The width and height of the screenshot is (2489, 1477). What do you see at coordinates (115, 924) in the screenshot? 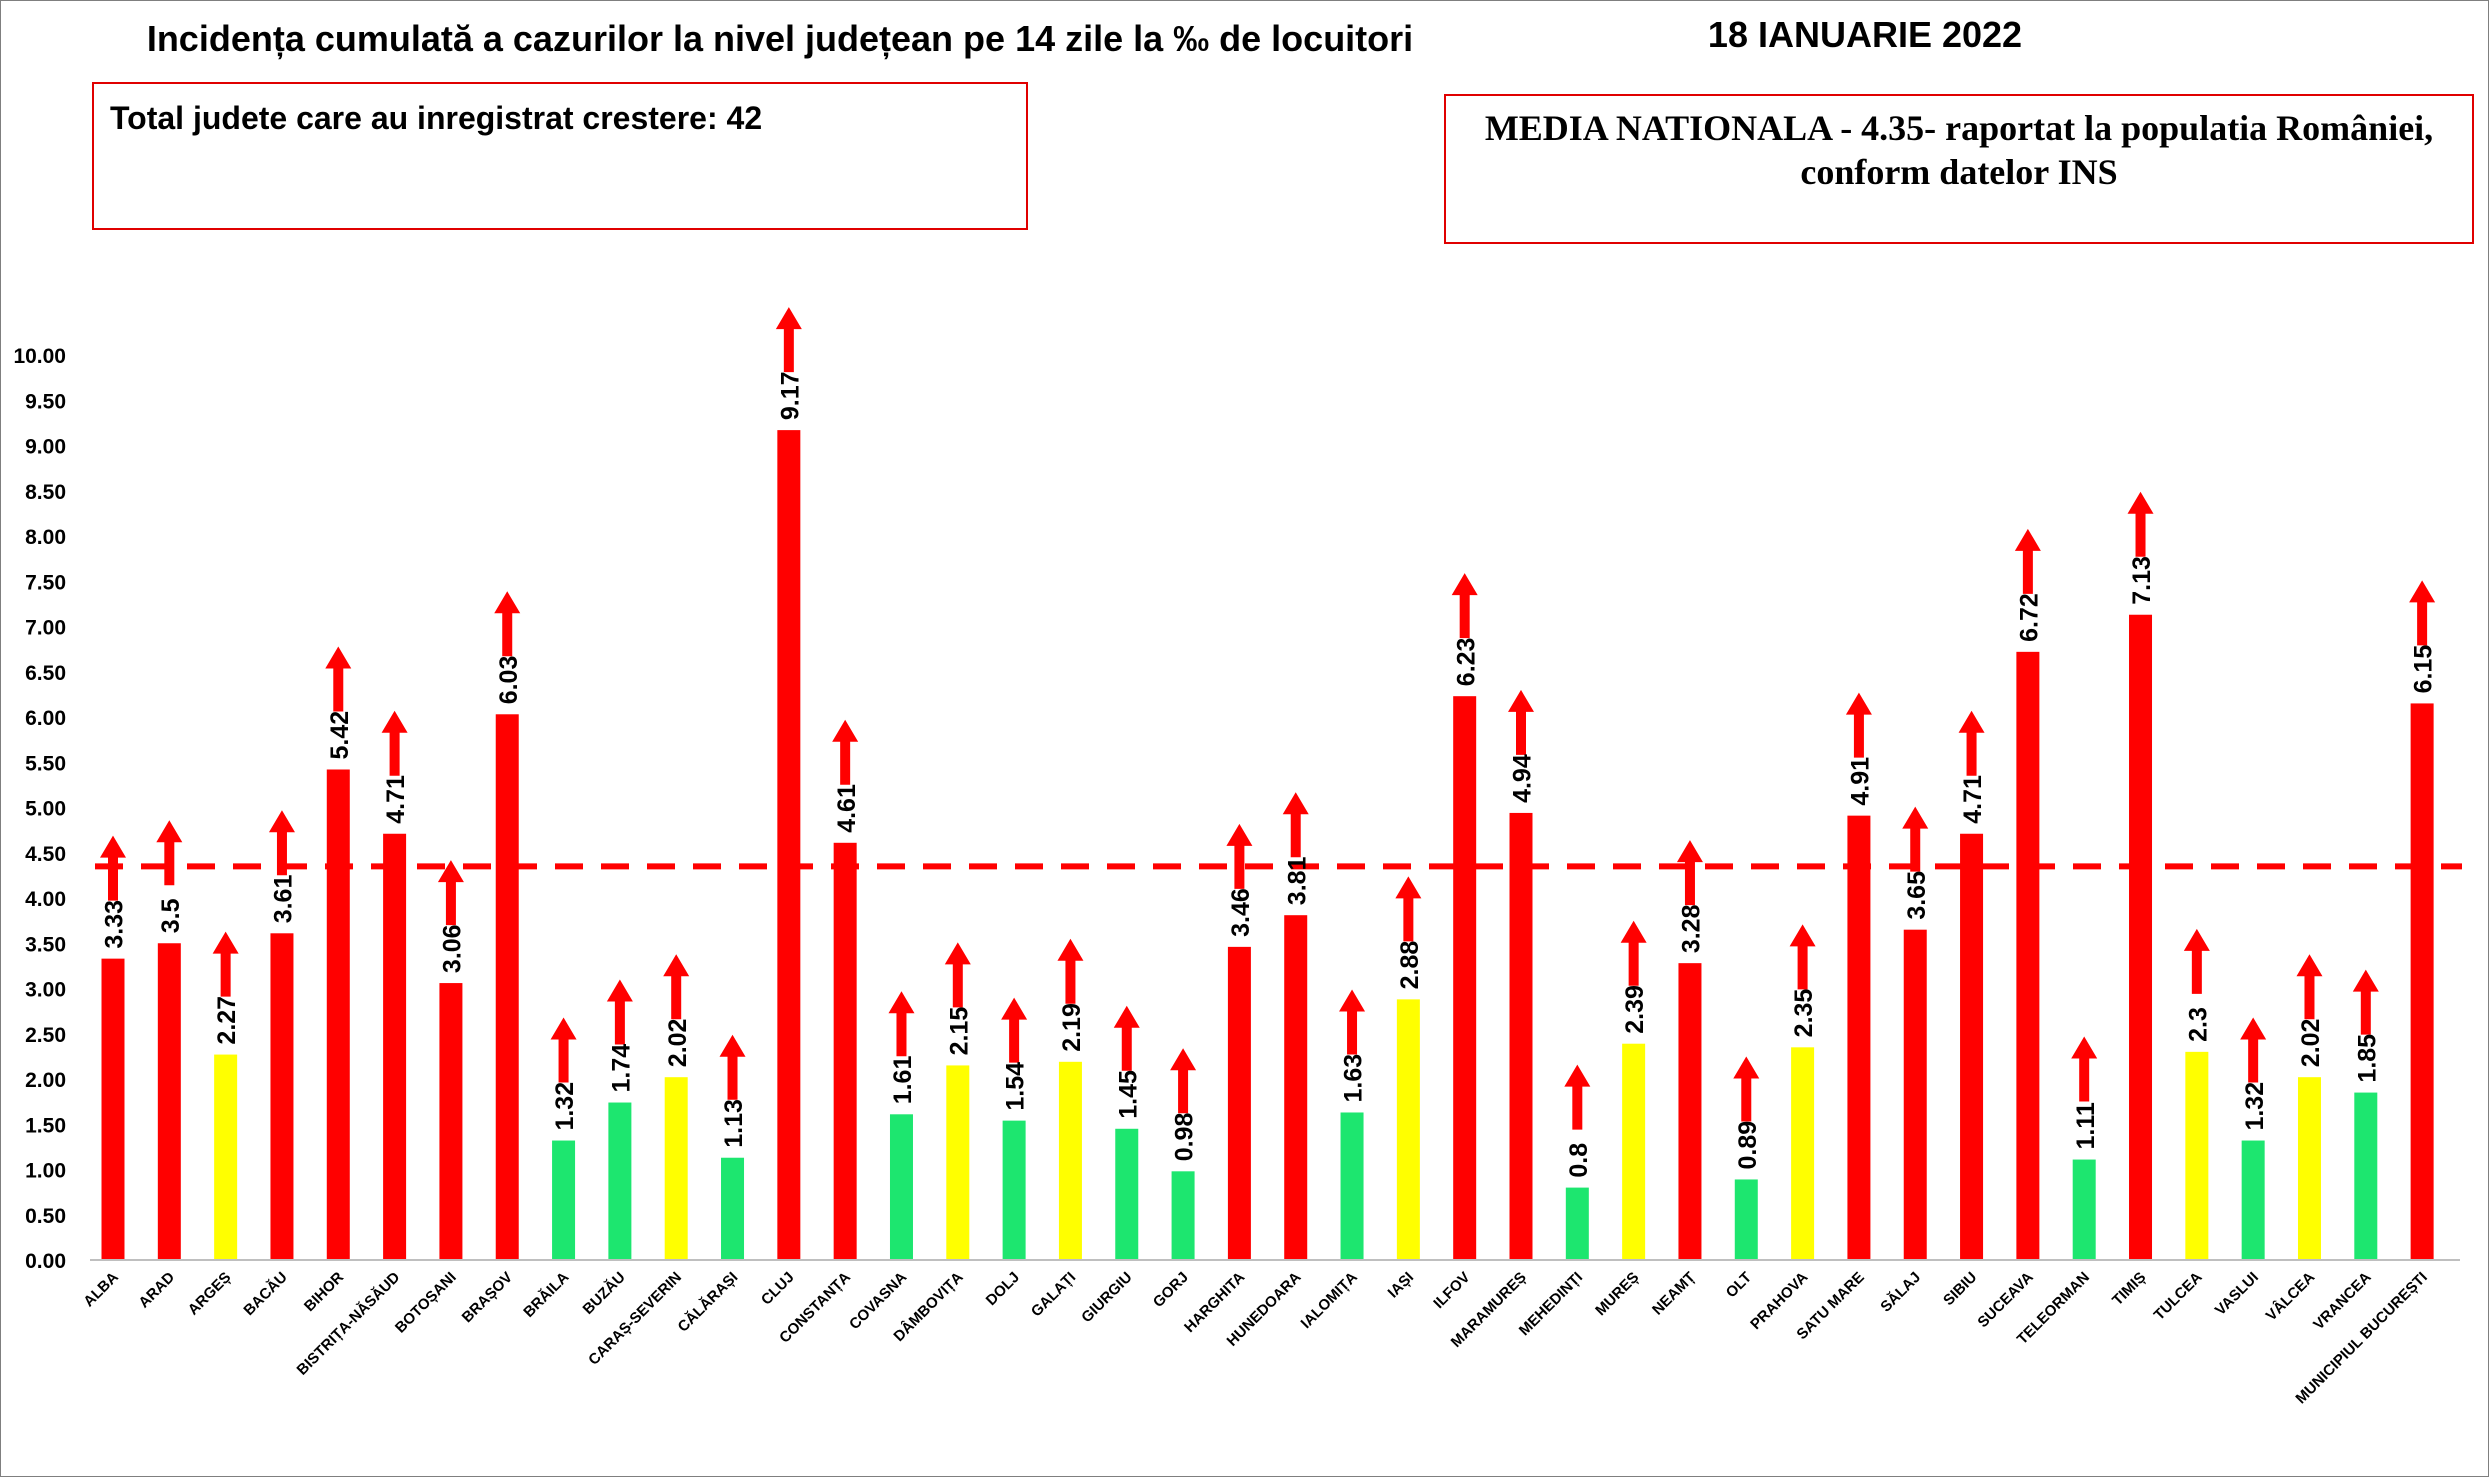
I see `value-label: 3.33` at bounding box center [115, 924].